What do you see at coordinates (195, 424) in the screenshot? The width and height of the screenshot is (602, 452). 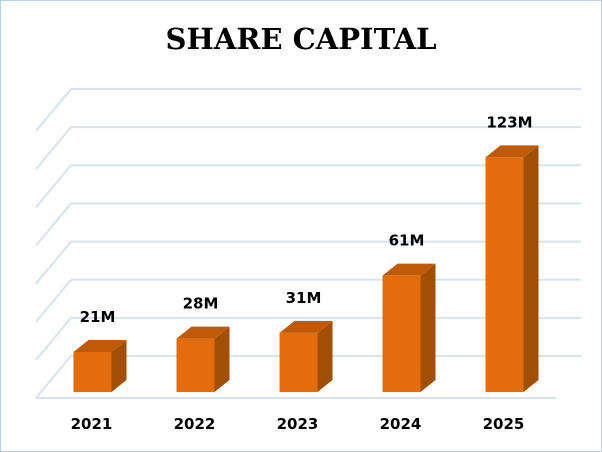 I see `x-tick-label: 2022` at bounding box center [195, 424].